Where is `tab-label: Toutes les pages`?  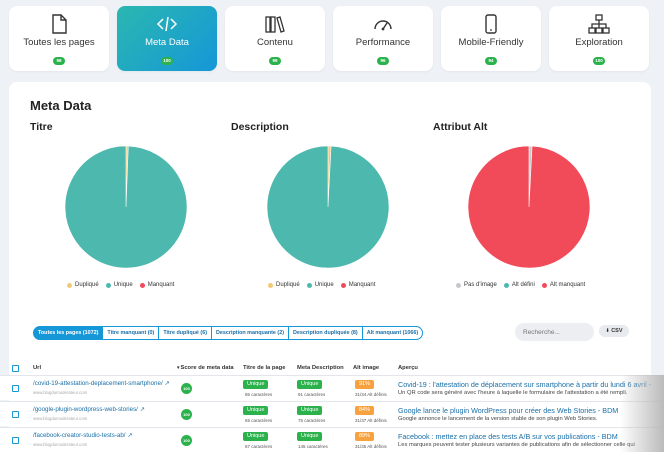 tab-label: Toutes les pages is located at coordinates (59, 42).